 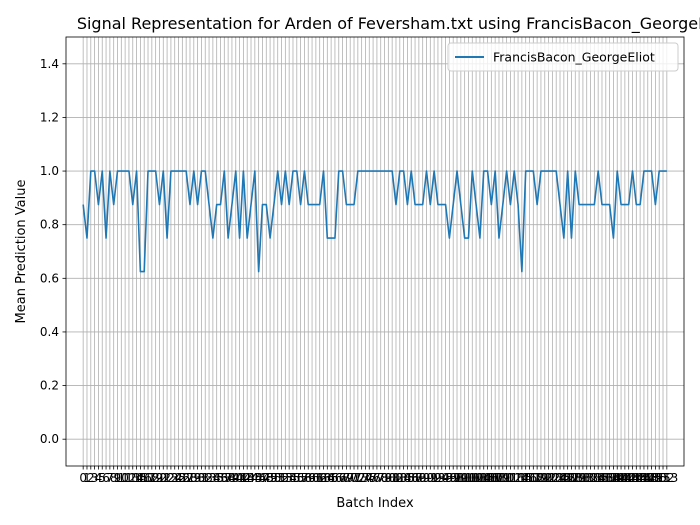 I want to click on x-tick-label: 153, so click(x=666, y=478).